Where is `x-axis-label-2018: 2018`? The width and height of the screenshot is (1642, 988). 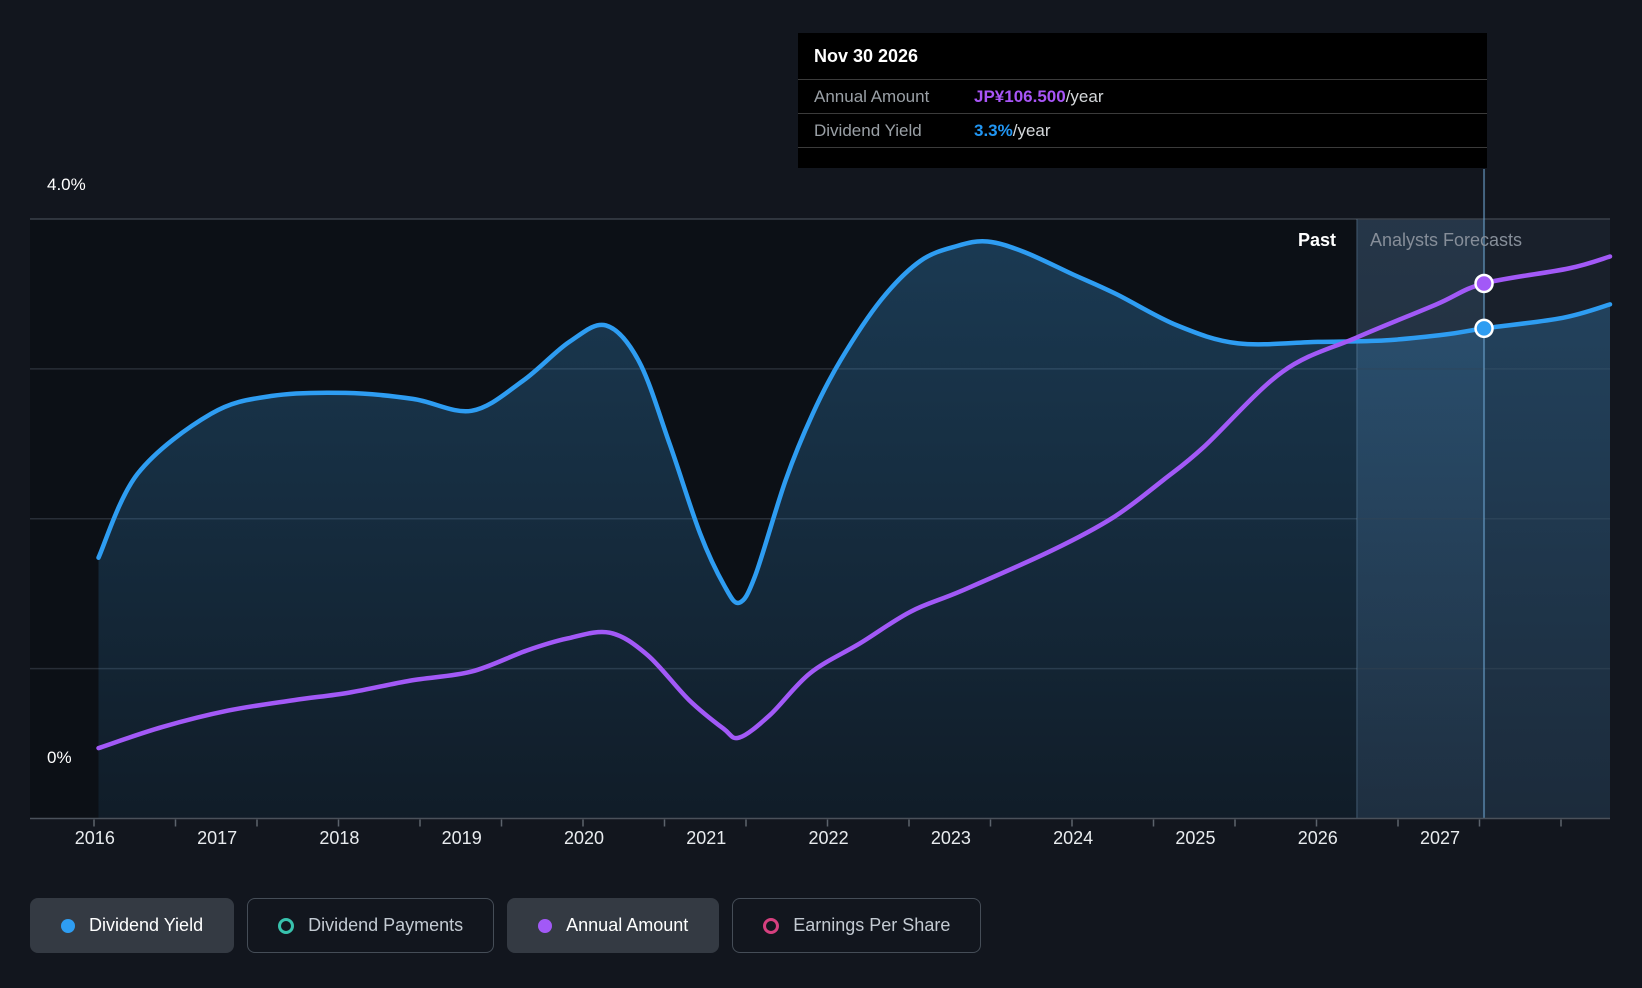 x-axis-label-2018: 2018 is located at coordinates (339, 838).